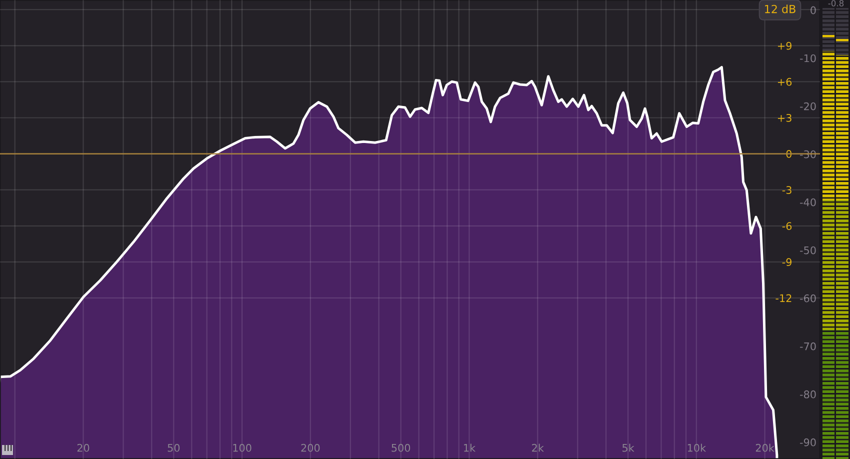  Describe the element at coordinates (785, 46) in the screenshot. I see `y-tick-label: +9` at that location.